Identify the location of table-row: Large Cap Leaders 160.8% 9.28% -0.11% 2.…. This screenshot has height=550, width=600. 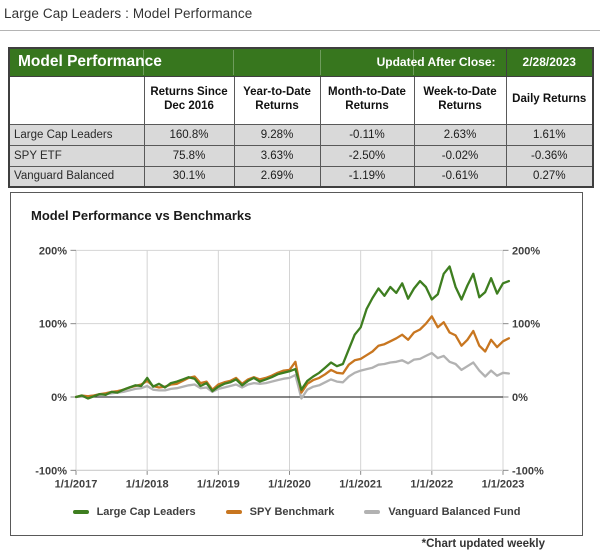
(301, 134).